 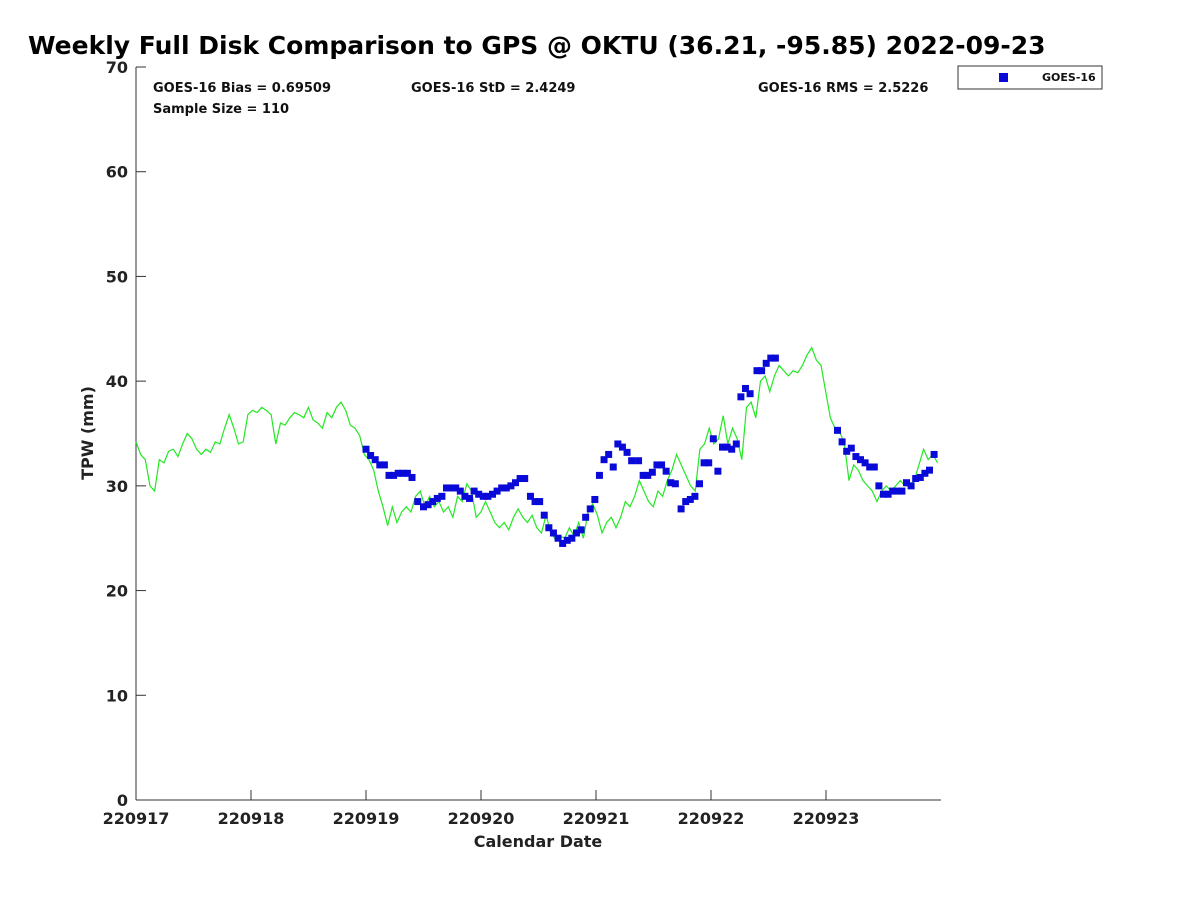 I want to click on y-tick-label: 60, so click(x=117, y=172).